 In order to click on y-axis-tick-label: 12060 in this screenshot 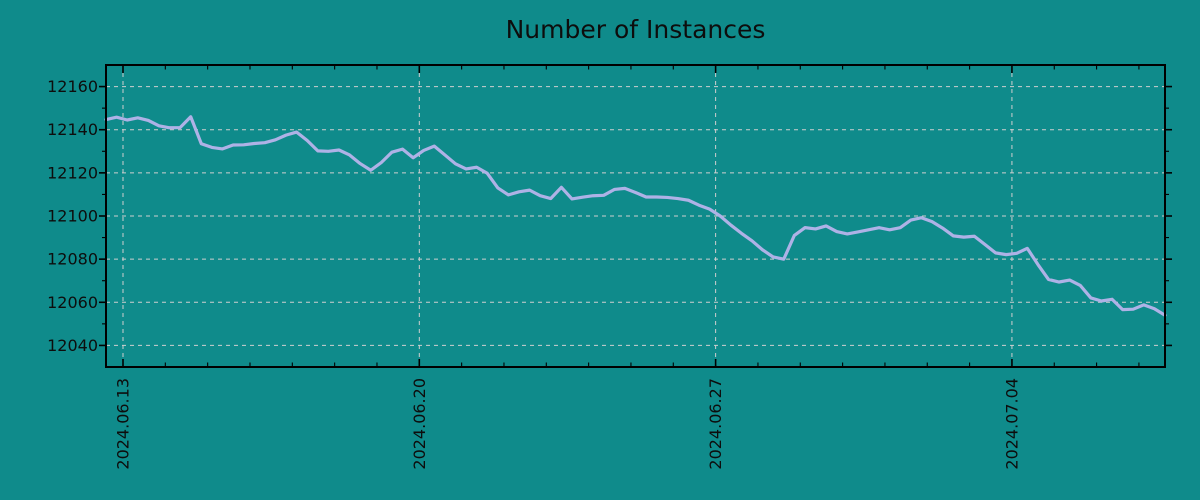, I will do `click(72, 302)`.